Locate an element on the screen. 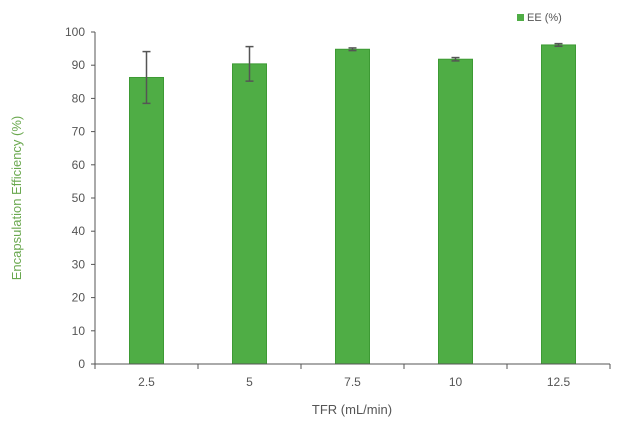 The width and height of the screenshot is (621, 426). y-tick-label: 60 is located at coordinates (79, 165).